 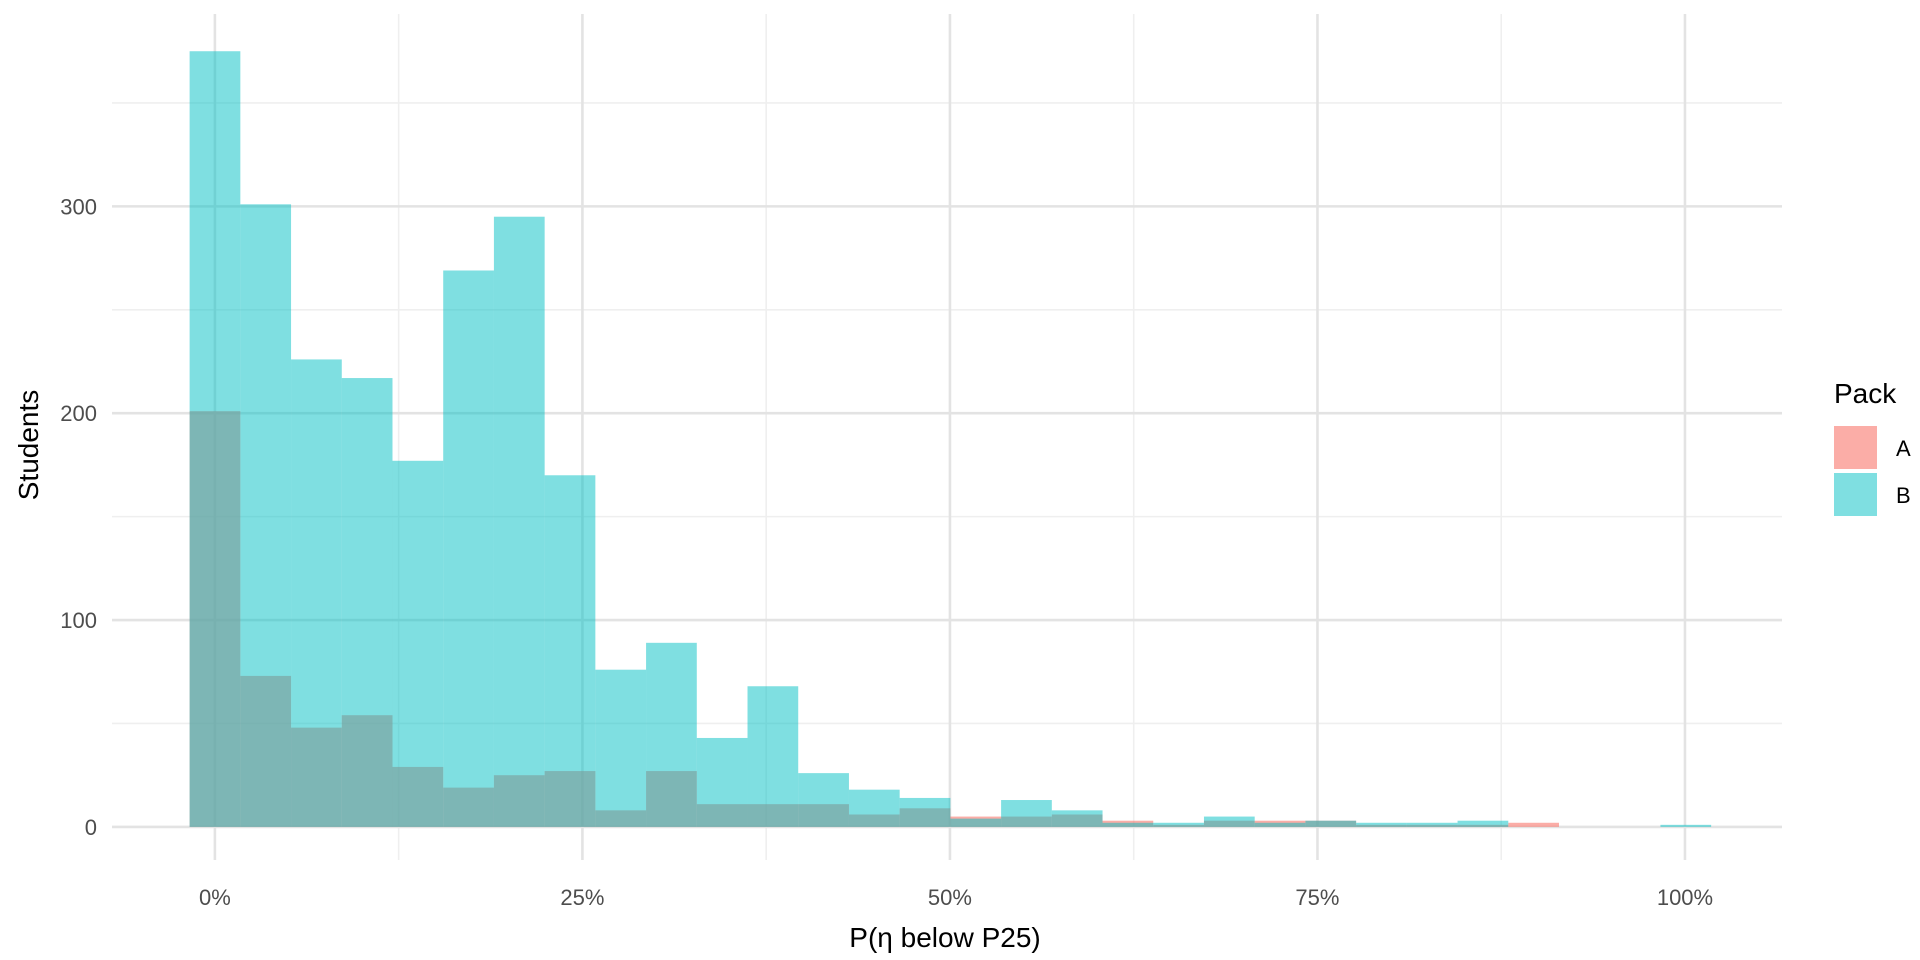 I want to click on x-tick-label: 100%, so click(x=1685, y=897).